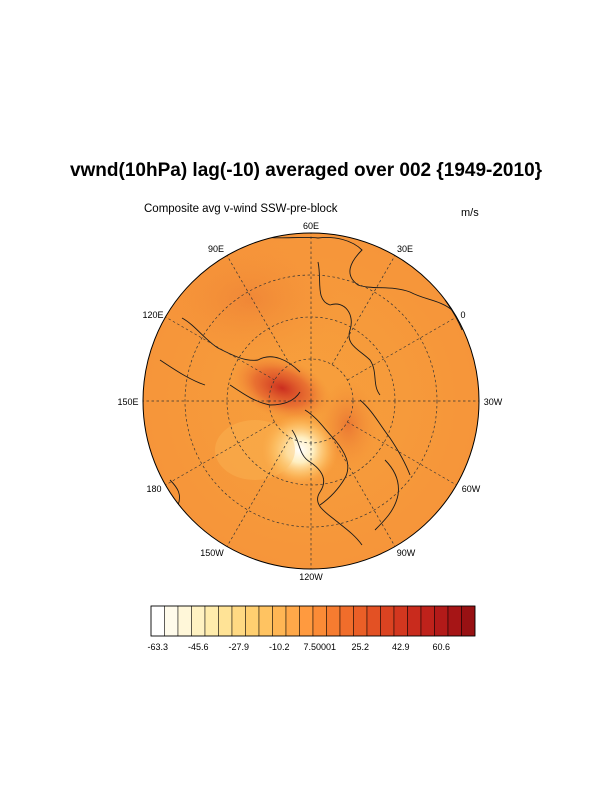  Describe the element at coordinates (493, 402) in the screenshot. I see `lon-label-30w: 30W` at that location.